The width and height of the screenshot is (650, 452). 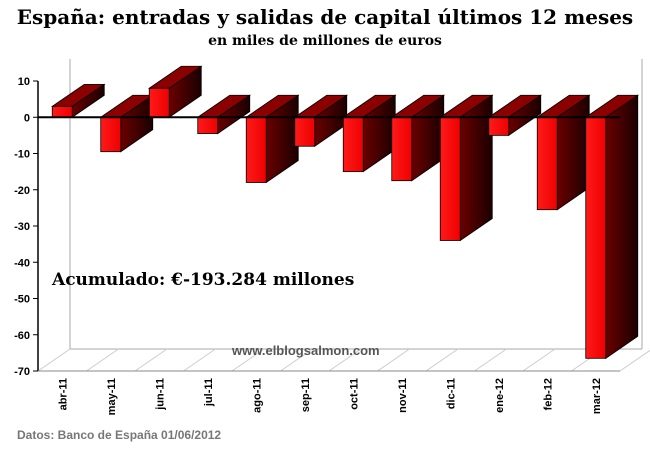 I want to click on y-tick-label: -10, so click(x=22, y=155).